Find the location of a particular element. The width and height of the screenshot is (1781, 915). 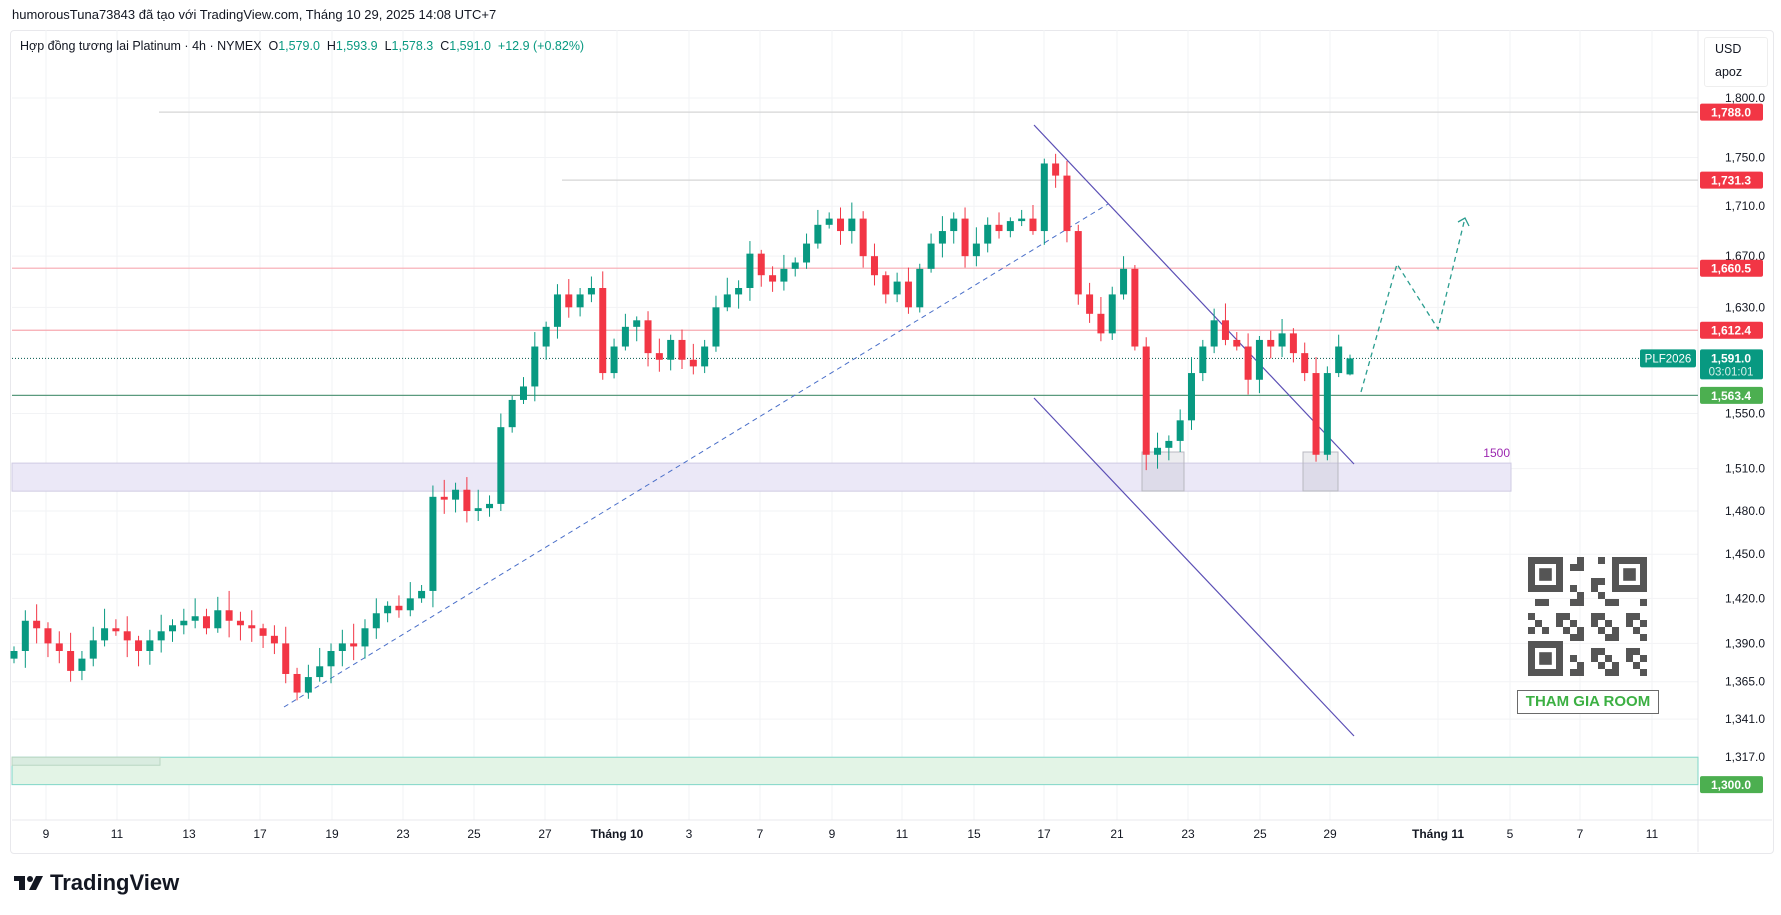

zone-label-1500: 1500 is located at coordinates (1496, 453).